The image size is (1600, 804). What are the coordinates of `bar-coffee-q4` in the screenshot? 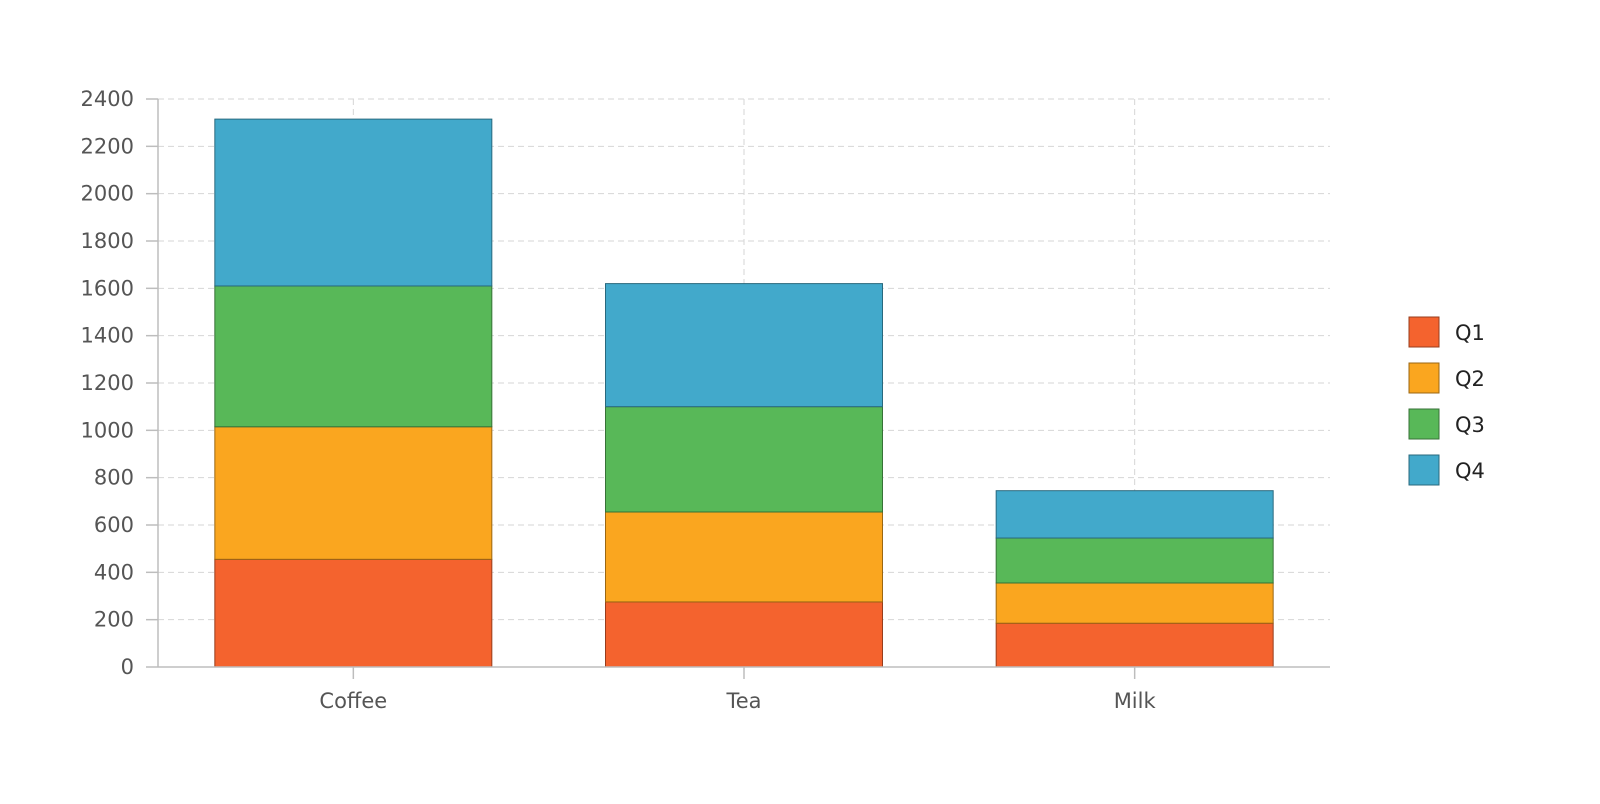 It's located at (353, 202).